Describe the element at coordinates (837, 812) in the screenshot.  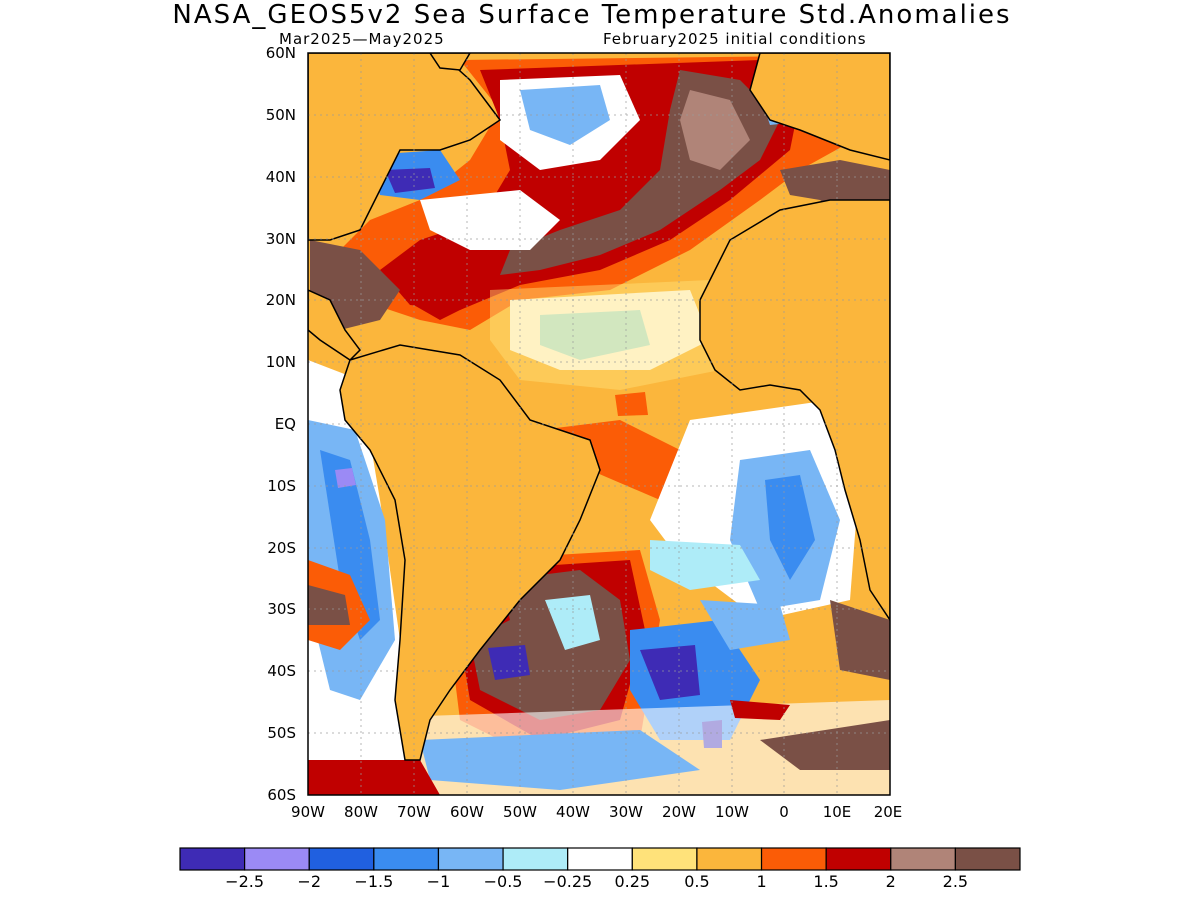
I see `lon-label: 10E` at that location.